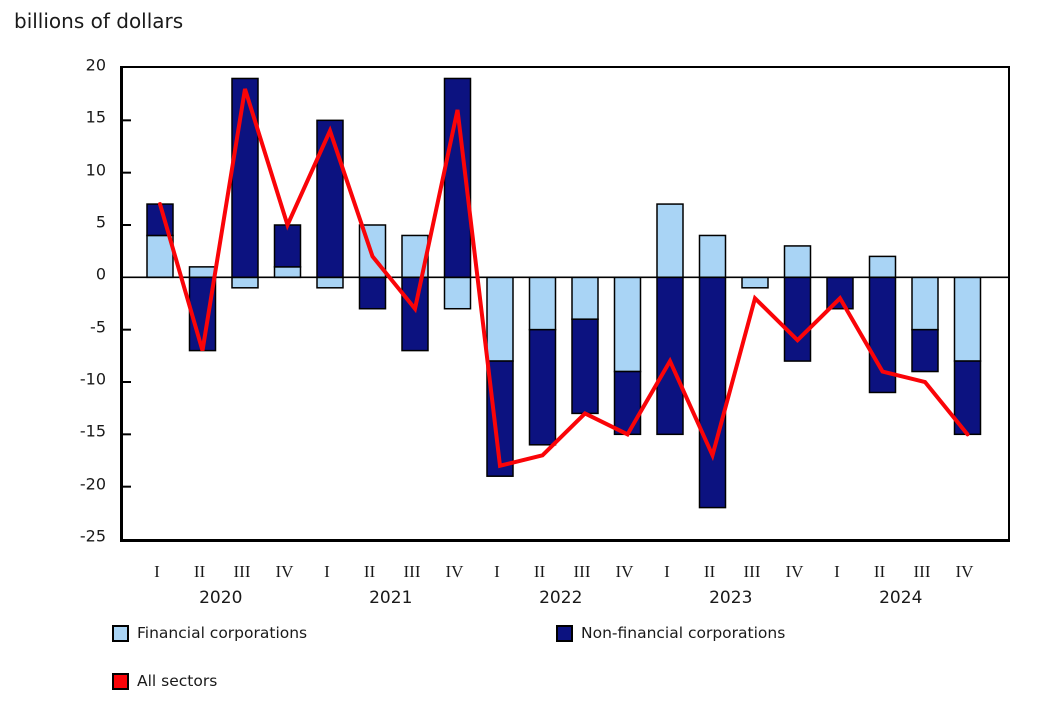  I want to click on legend-label-non-financial-corporations: Non-financial corporations, so click(683, 633).